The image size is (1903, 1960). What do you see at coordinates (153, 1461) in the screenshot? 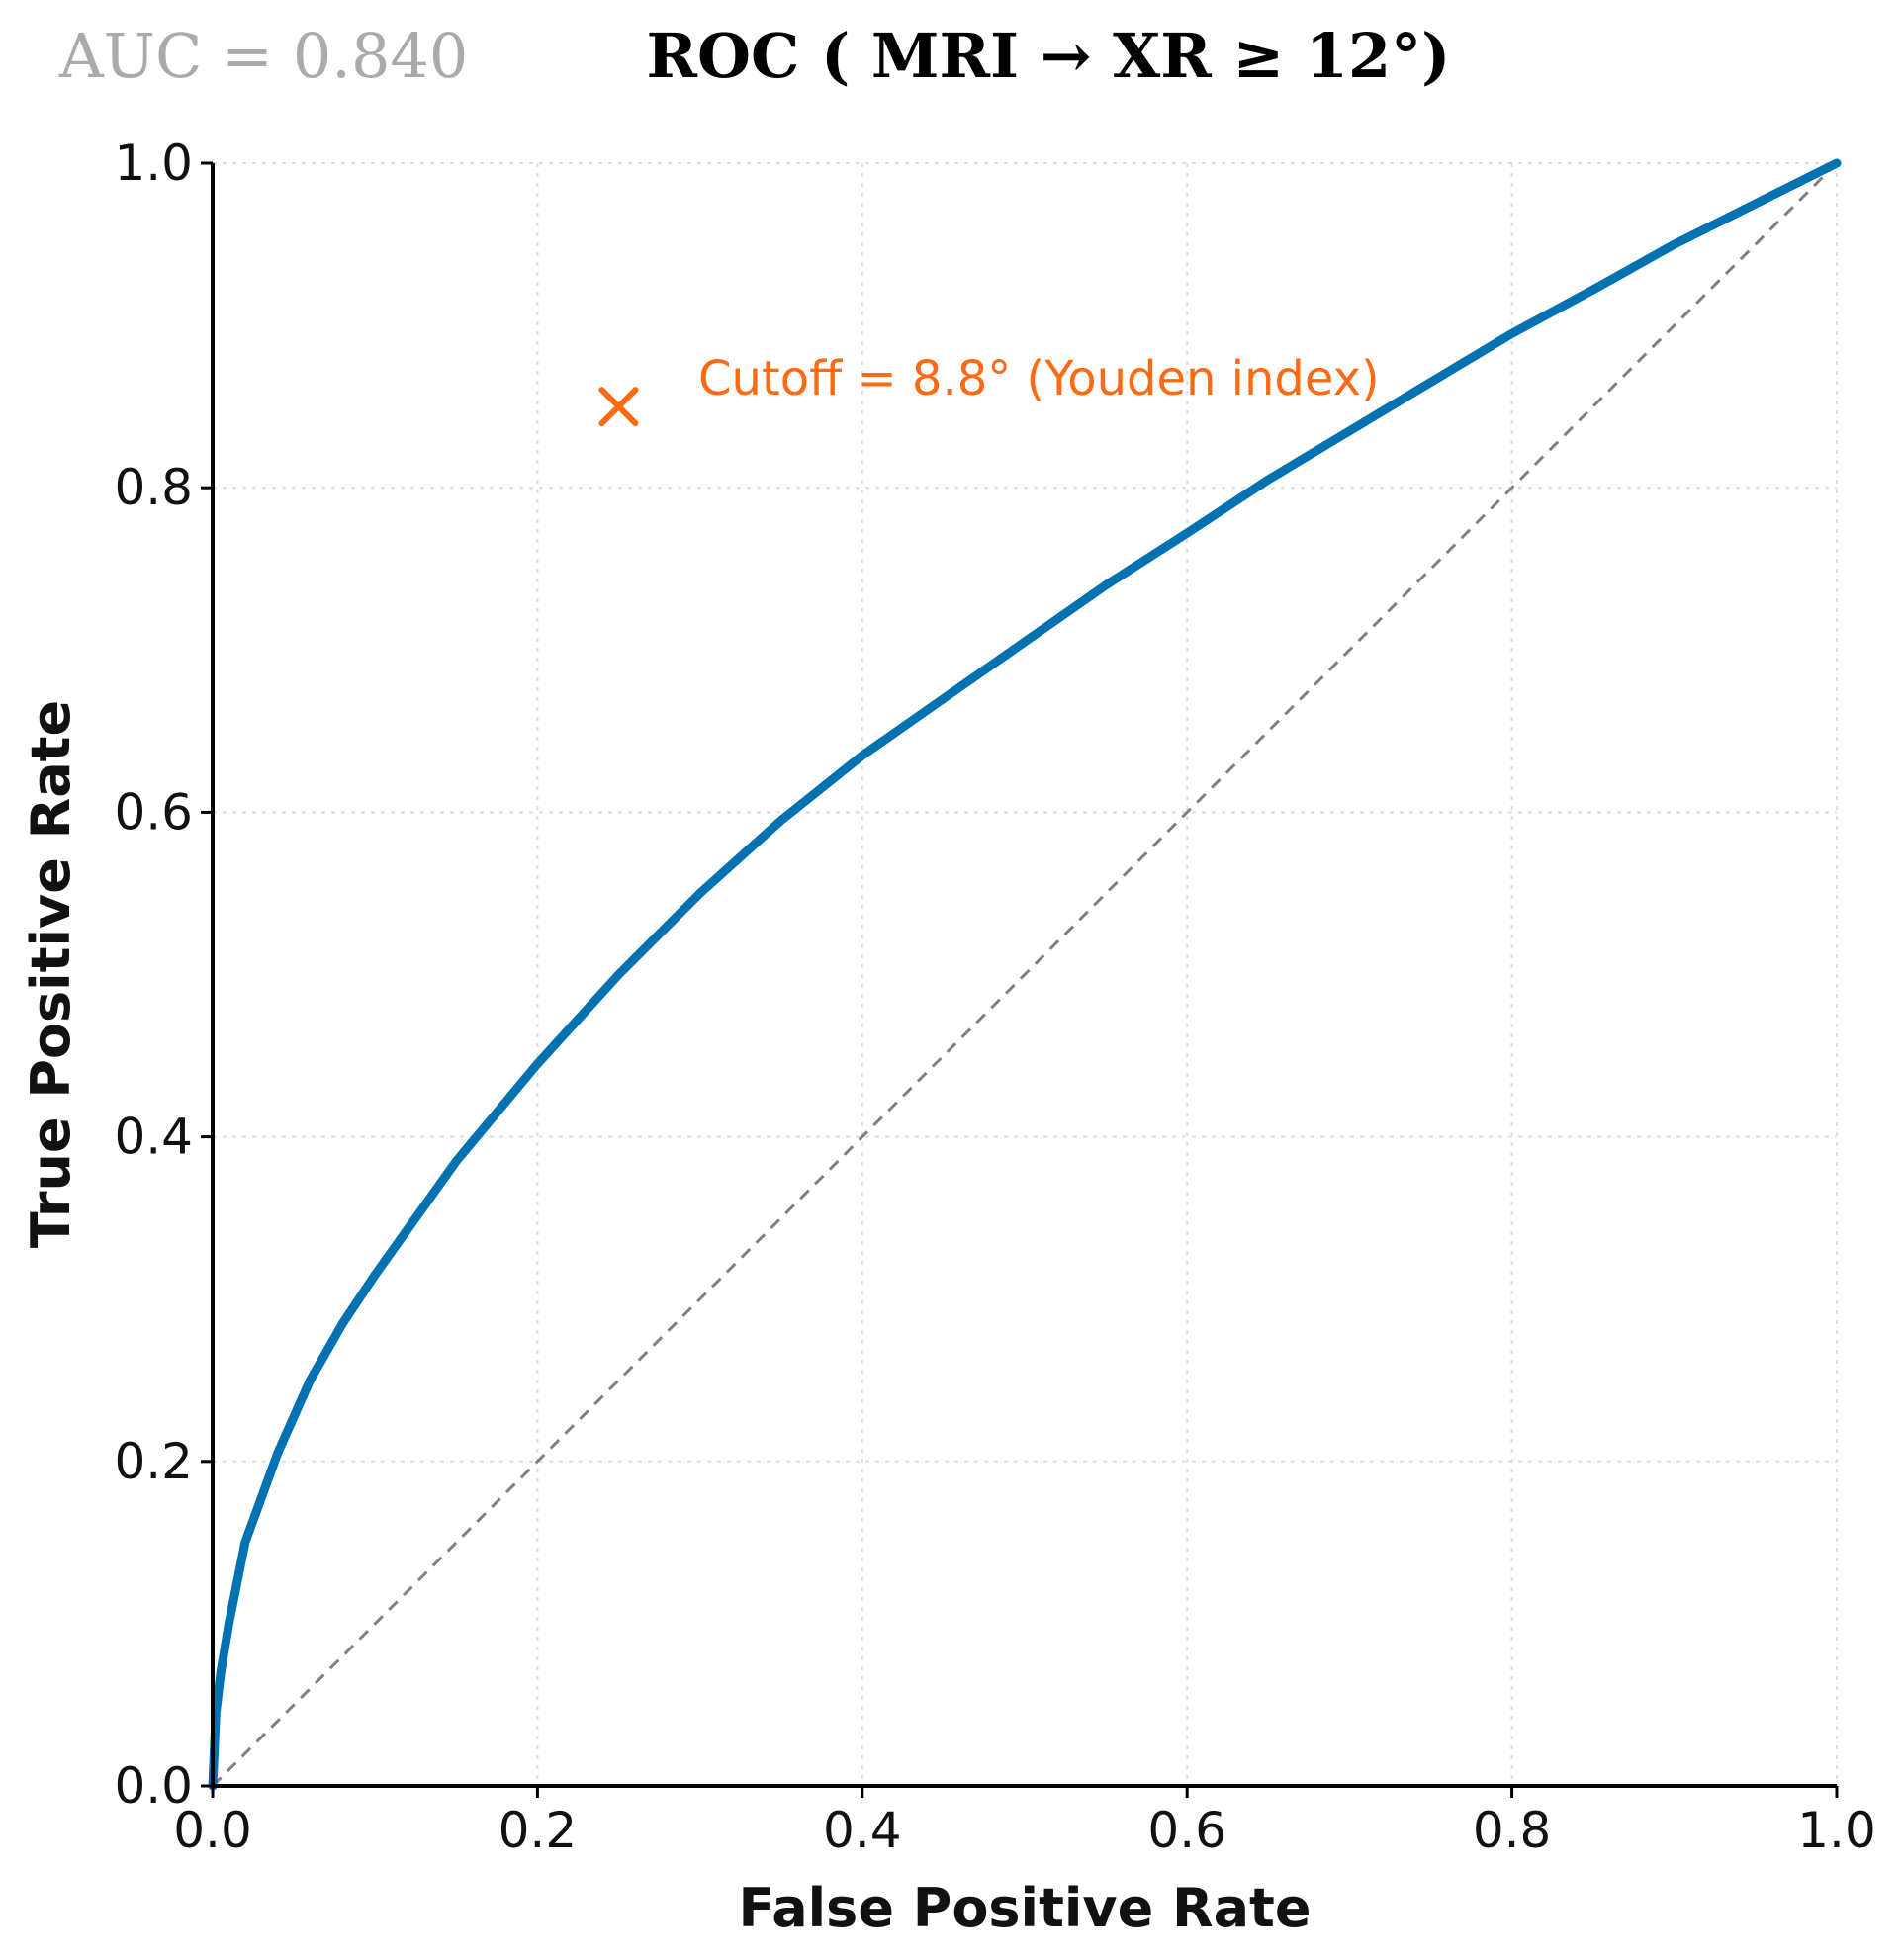
I see `y-tick-label: 0.2` at bounding box center [153, 1461].